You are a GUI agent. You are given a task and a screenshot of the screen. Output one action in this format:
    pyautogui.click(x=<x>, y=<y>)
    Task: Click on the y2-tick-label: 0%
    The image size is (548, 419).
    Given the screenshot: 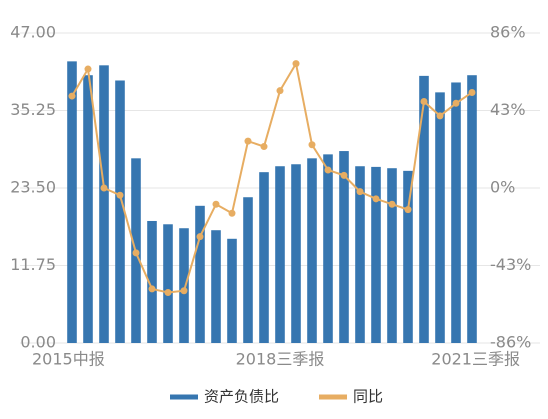 What is the action you would take?
    pyautogui.click(x=502, y=187)
    